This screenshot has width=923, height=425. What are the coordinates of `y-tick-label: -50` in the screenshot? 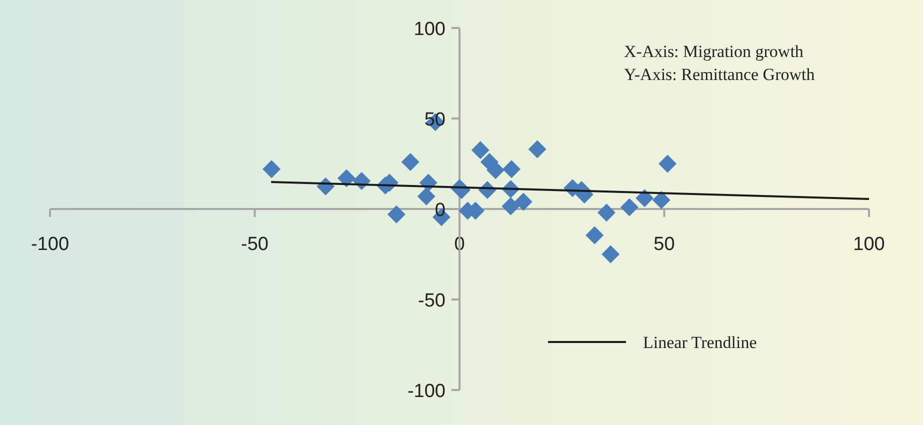 It's located at (432, 301).